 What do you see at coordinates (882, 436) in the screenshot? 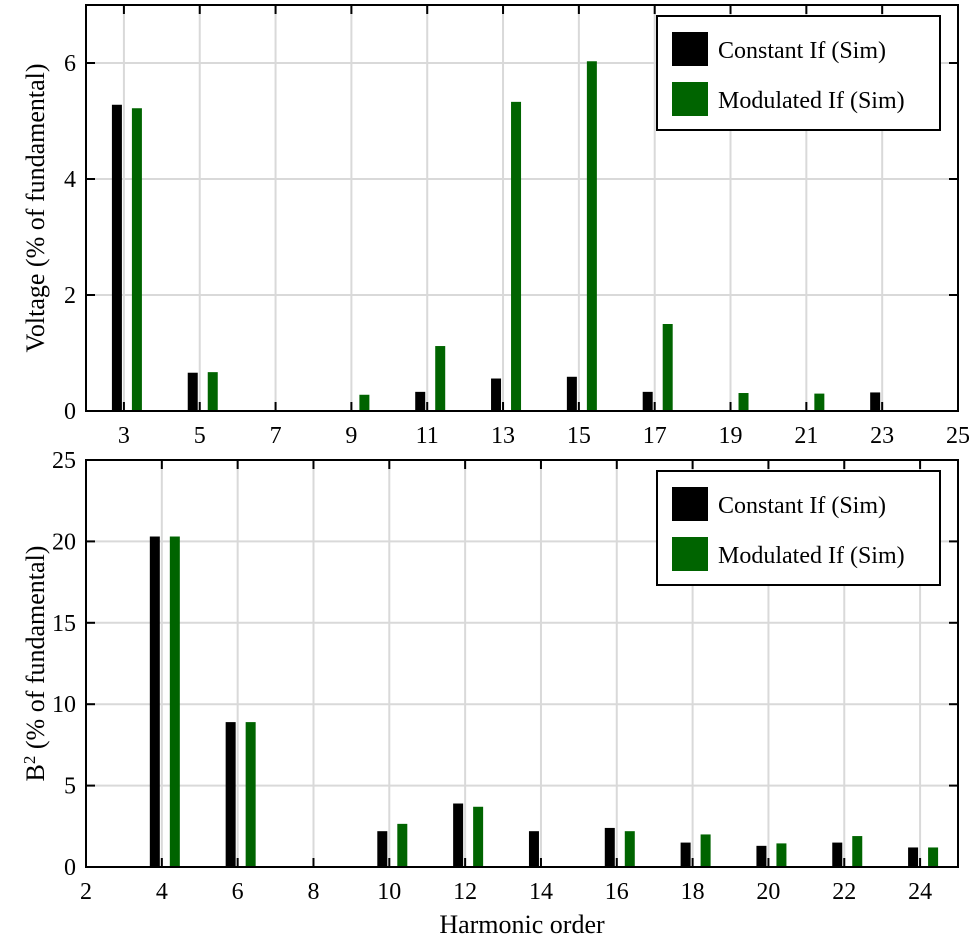
I see `x-tick-label: 23` at bounding box center [882, 436].